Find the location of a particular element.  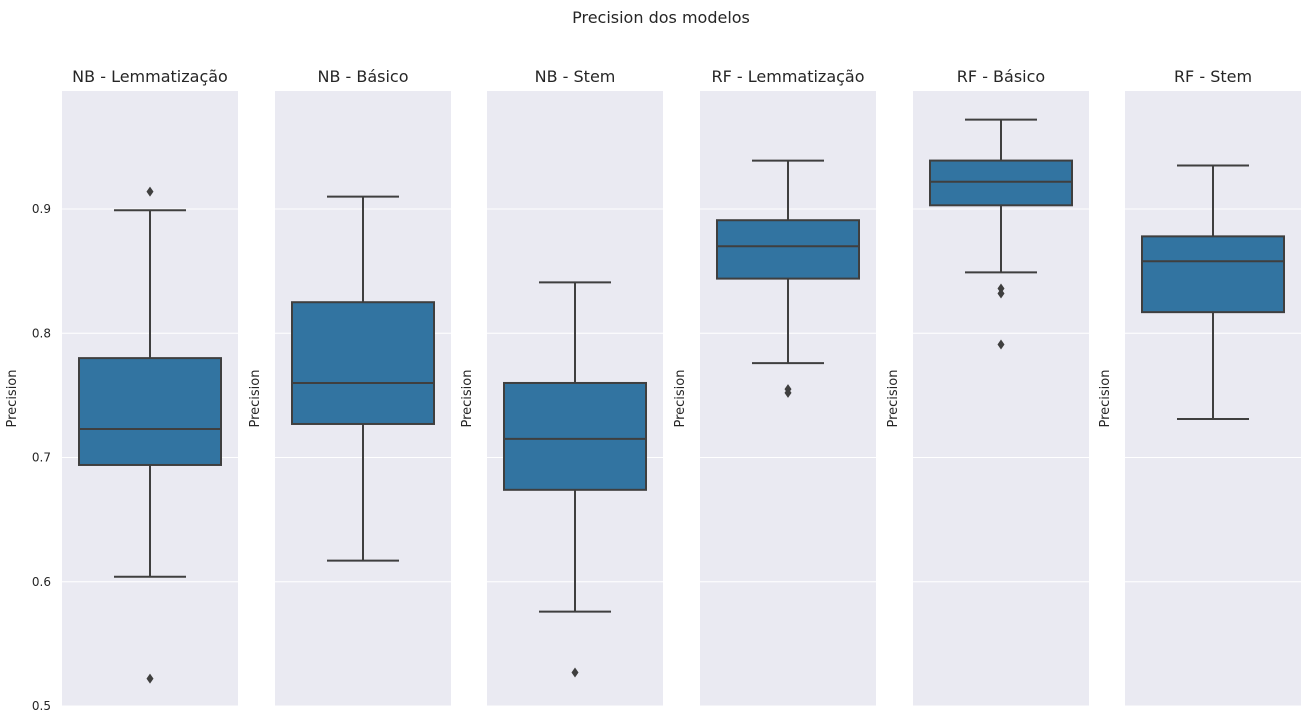

panel-title: NB - Lemmatização is located at coordinates (150, 76).